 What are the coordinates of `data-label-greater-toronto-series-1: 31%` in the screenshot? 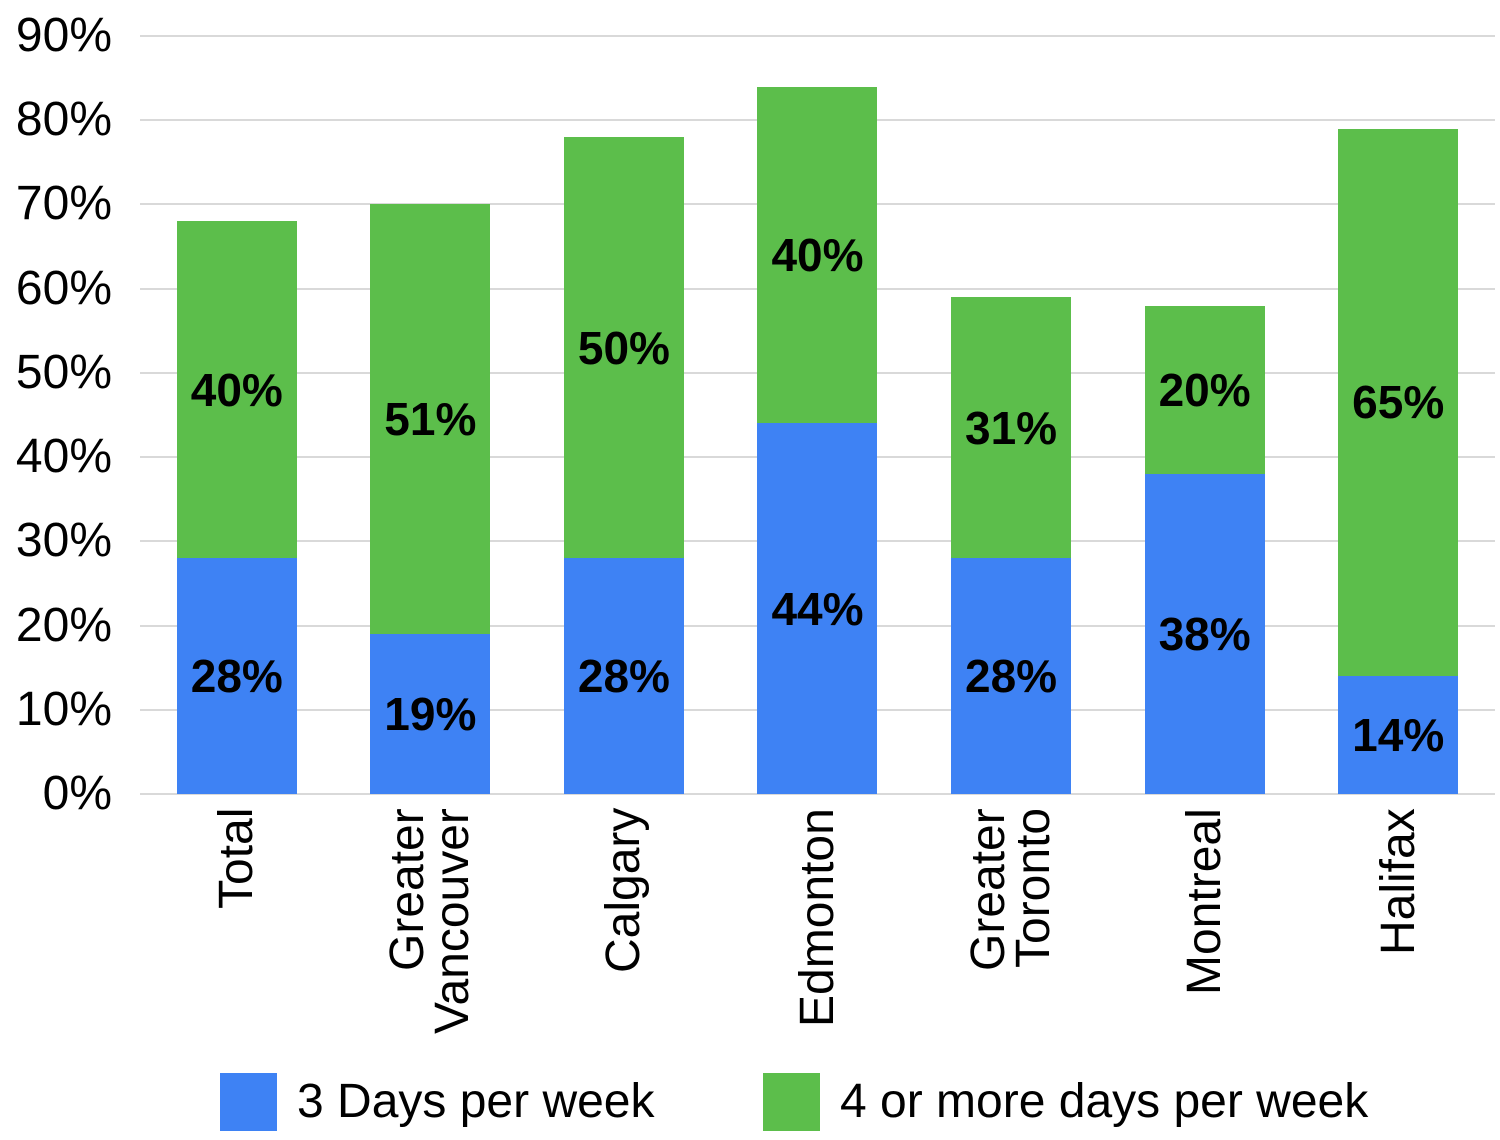 It's located at (1011, 427).